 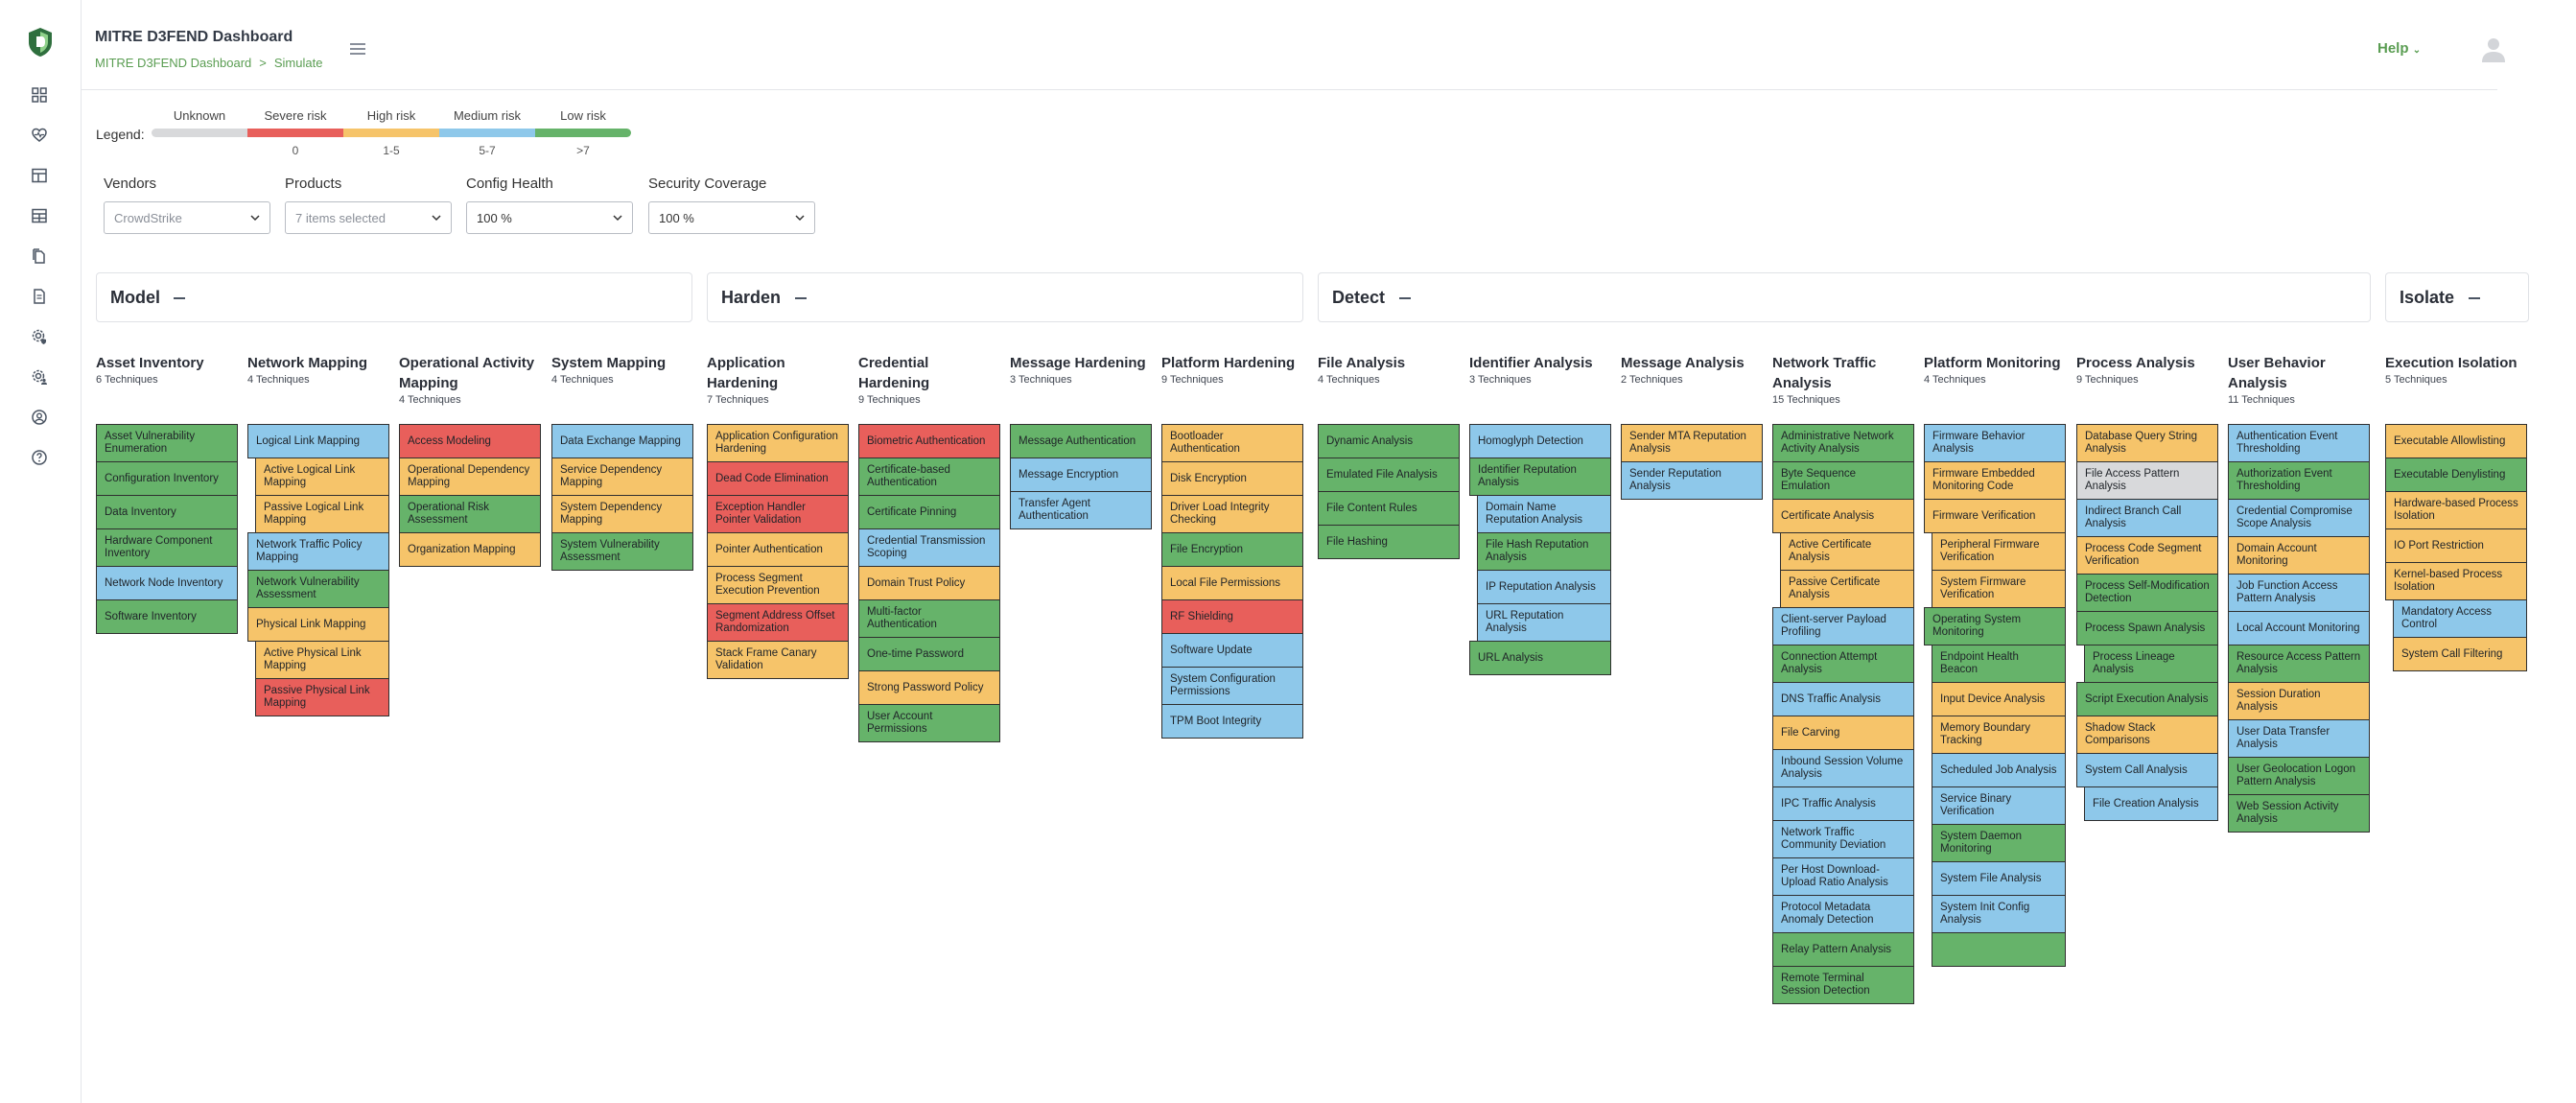 What do you see at coordinates (39, 457) in the screenshot?
I see `question-circle-icon` at bounding box center [39, 457].